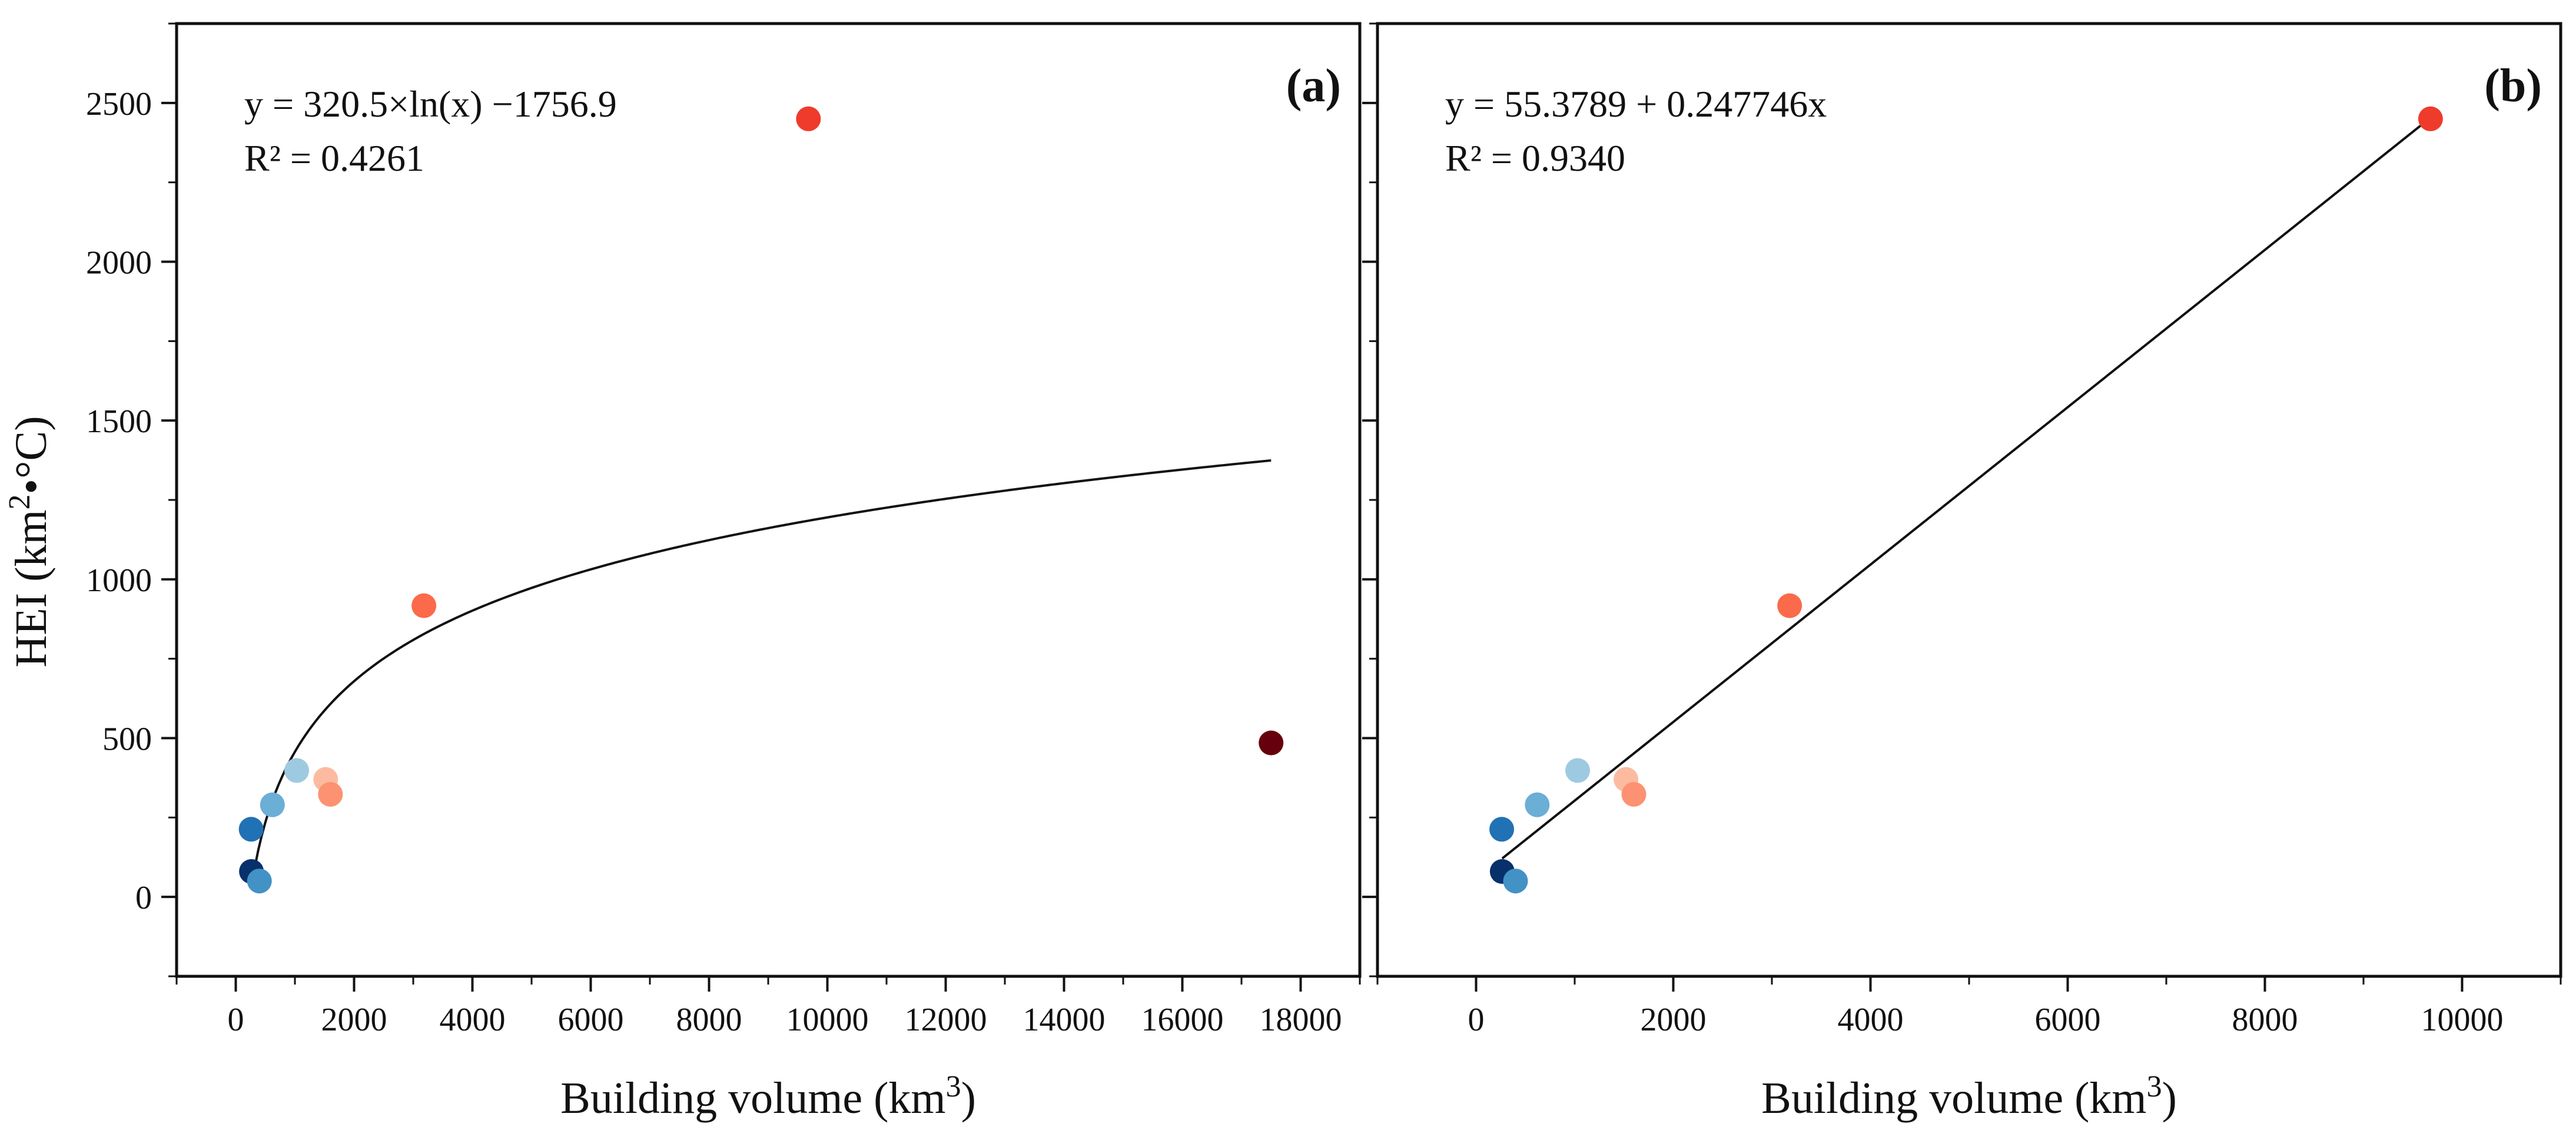 This screenshot has width=2576, height=1140. I want to click on x-tick-label: 14000, so click(1064, 1020).